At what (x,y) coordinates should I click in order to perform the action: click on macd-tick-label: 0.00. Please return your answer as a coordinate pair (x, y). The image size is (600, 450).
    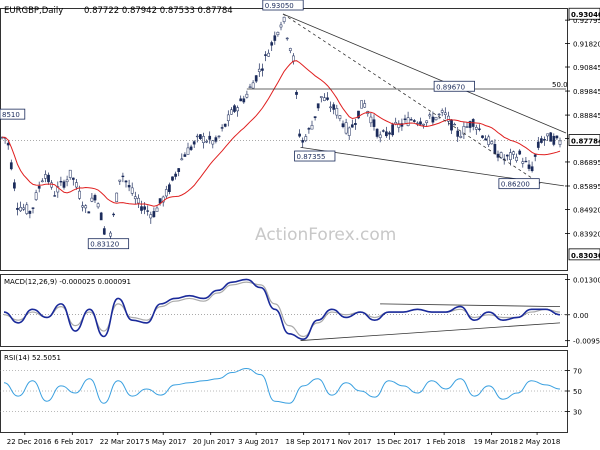
    Looking at the image, I should click on (581, 316).